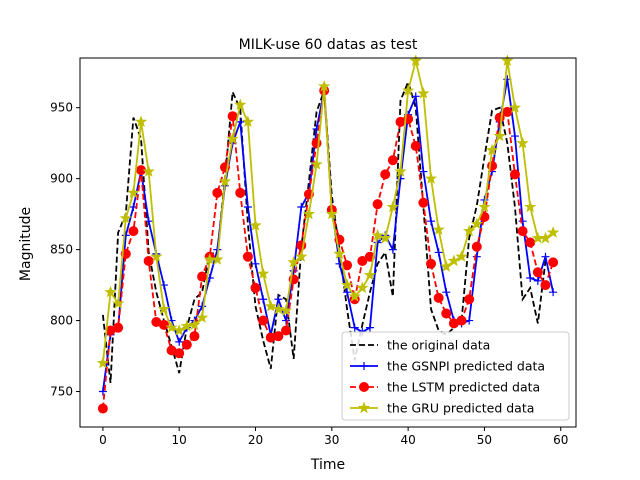 The width and height of the screenshot is (640, 480). I want to click on y-tick-label: 800, so click(61, 321).